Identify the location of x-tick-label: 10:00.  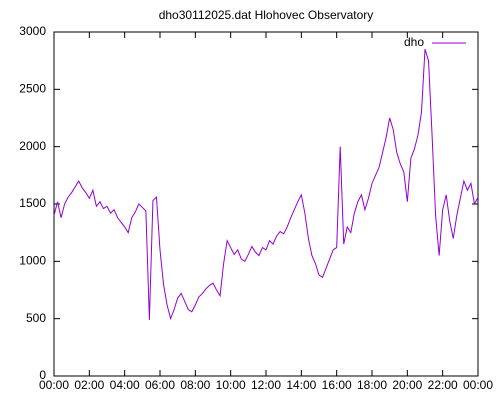
(231, 385).